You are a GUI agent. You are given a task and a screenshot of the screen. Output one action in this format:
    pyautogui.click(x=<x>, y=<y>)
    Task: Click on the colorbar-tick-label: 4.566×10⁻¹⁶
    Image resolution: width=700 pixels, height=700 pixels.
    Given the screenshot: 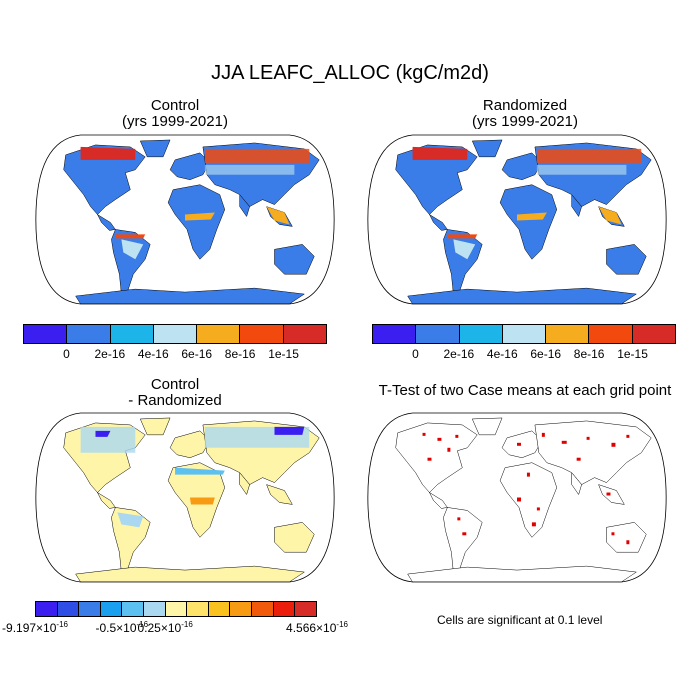 What is the action you would take?
    pyautogui.click(x=317, y=627)
    